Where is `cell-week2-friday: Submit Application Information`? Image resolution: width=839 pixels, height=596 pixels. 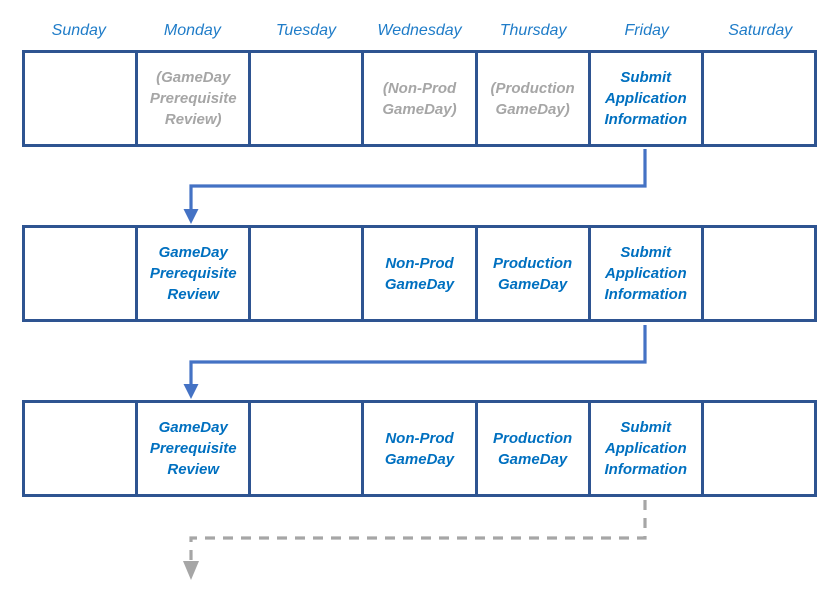 cell-week2-friday: Submit Application Information is located at coordinates (644, 273).